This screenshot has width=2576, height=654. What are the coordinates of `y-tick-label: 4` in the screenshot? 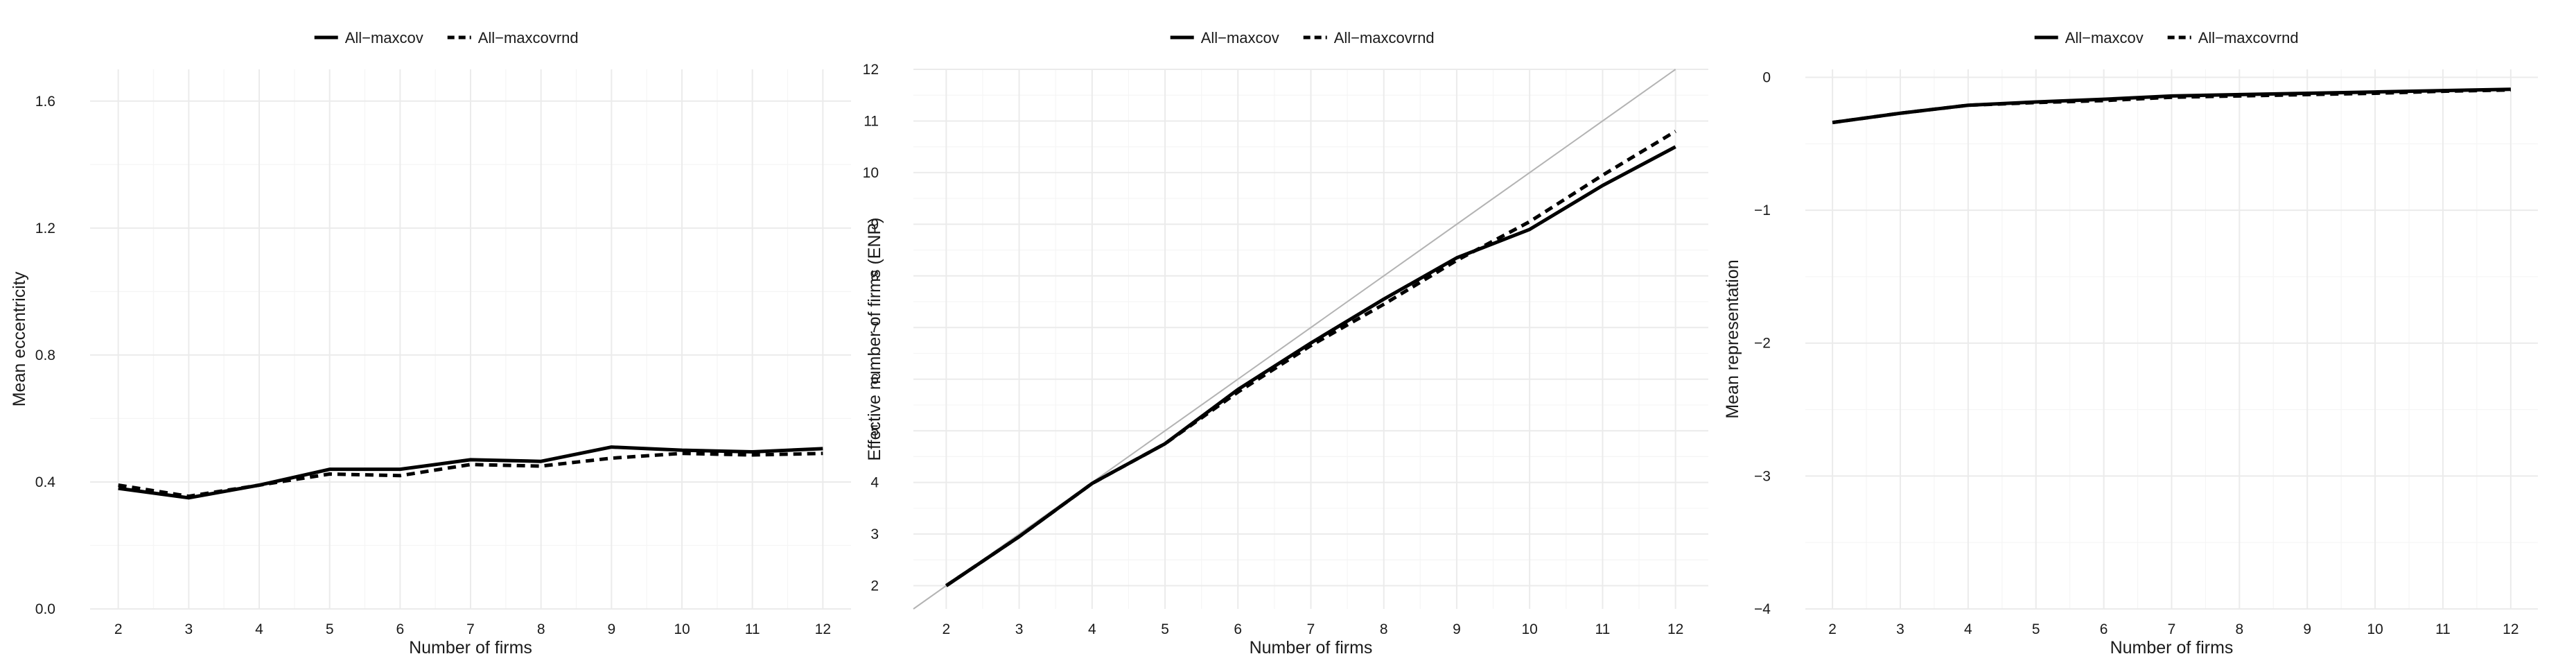 It's located at (874, 483).